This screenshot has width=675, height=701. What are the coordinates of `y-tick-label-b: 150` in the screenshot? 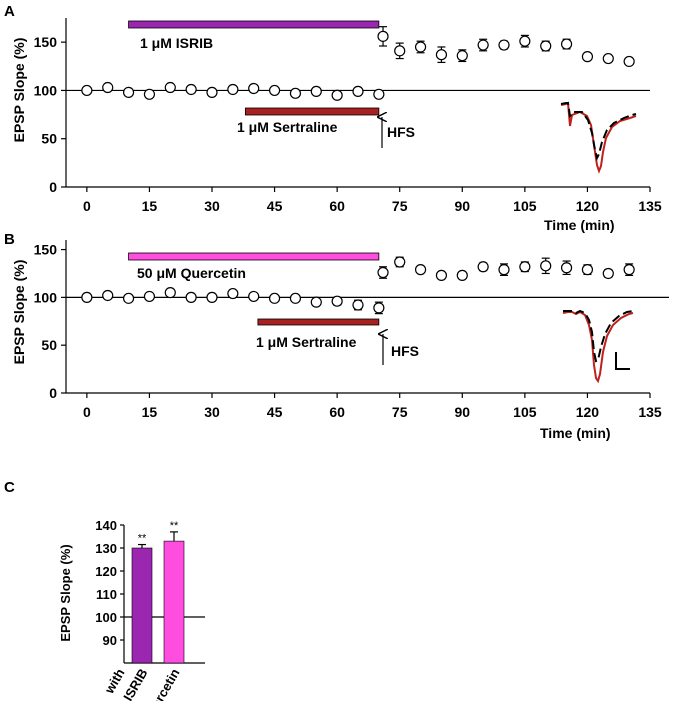 It's located at (46, 250).